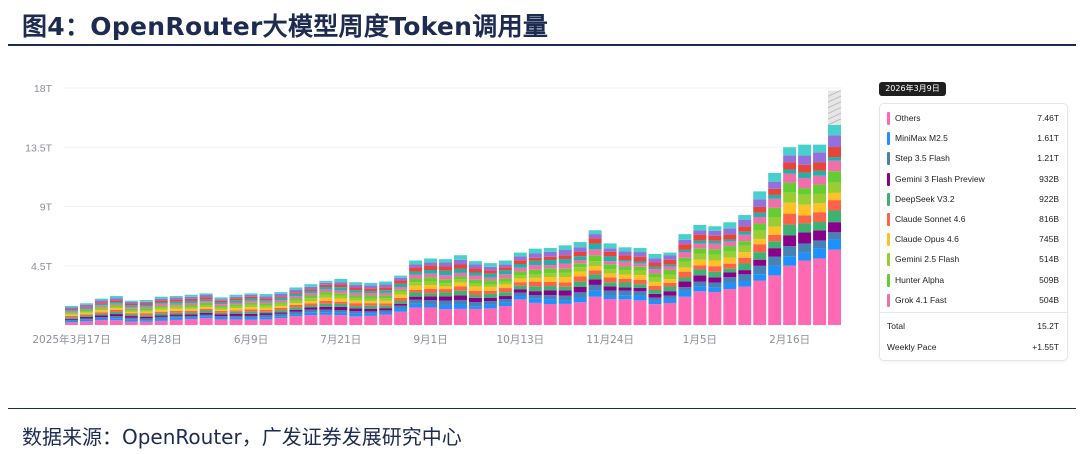 The image size is (1080, 454). What do you see at coordinates (888, 159) in the screenshot?
I see `series-swatch` at bounding box center [888, 159].